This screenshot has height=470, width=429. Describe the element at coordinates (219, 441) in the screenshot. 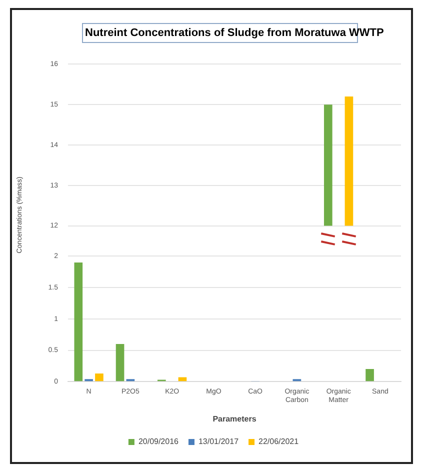

I see `legend-label: 13/01/2017` at that location.